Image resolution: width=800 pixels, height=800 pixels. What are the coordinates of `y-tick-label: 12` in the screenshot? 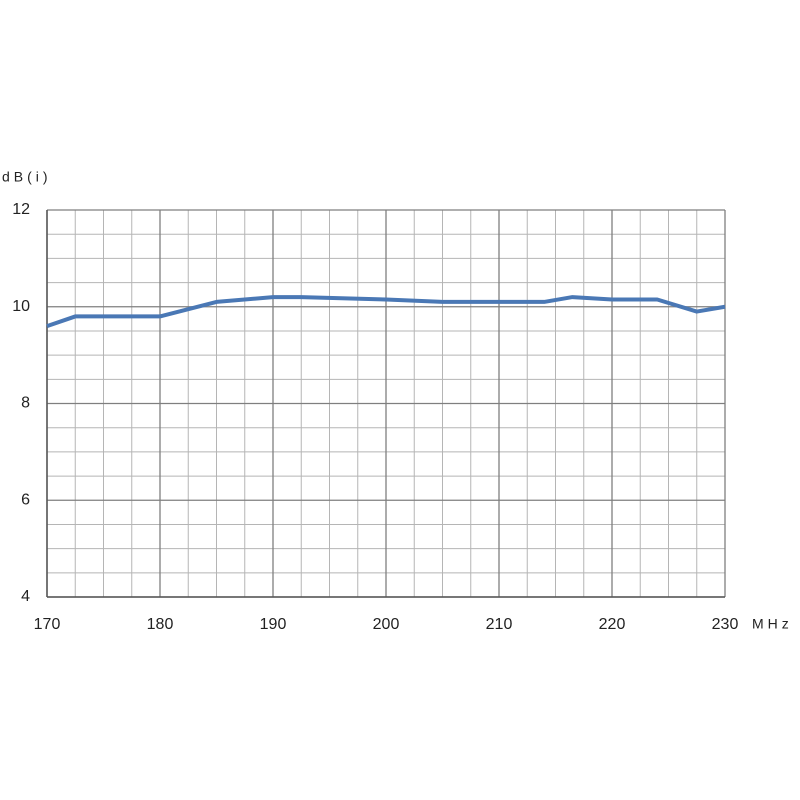 It's located at (21, 209).